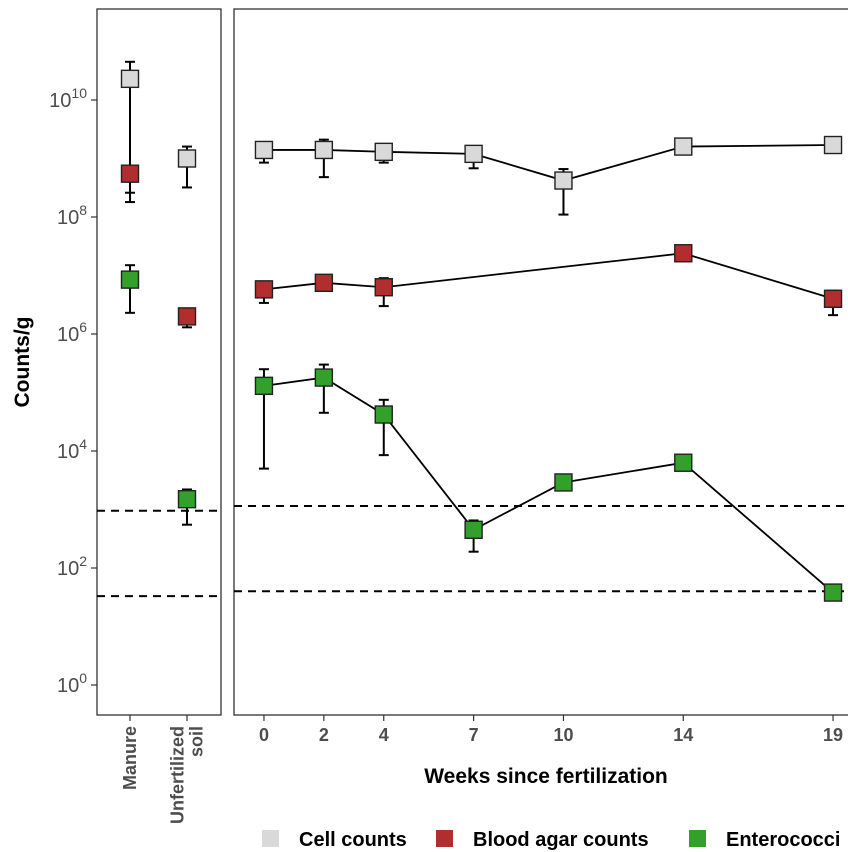  I want to click on reference-x-tick-labels: Manure Unfertilized soil, so click(163, 769).